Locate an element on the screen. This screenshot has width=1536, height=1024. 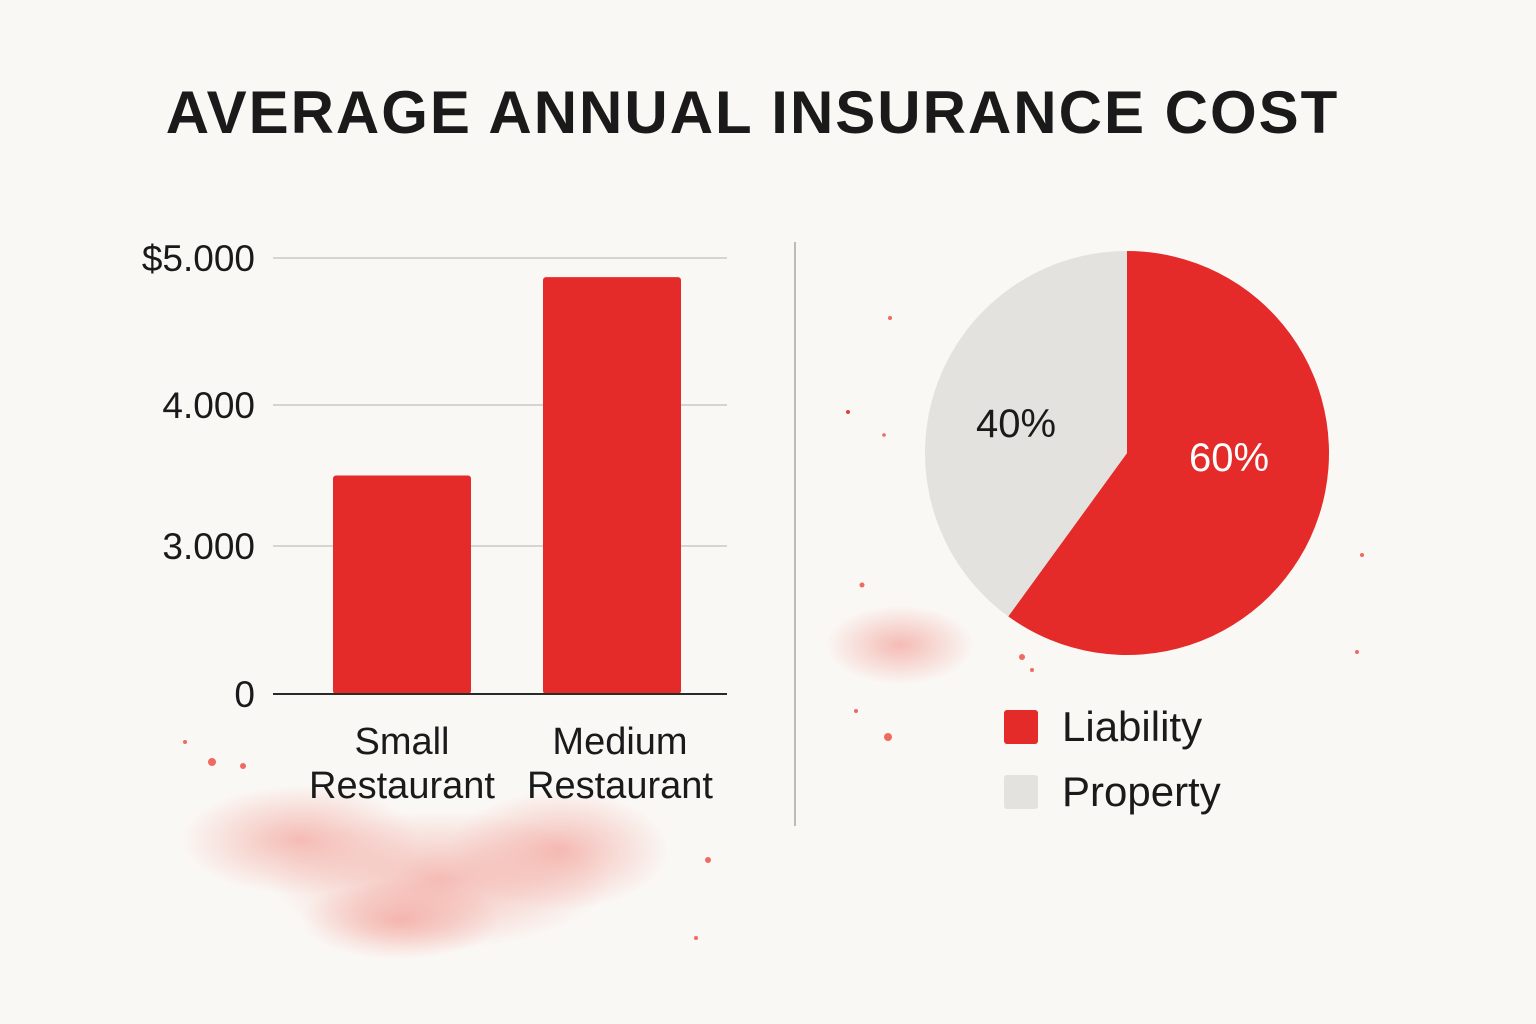
pie-slice-liability is located at coordinates (1168, 453).